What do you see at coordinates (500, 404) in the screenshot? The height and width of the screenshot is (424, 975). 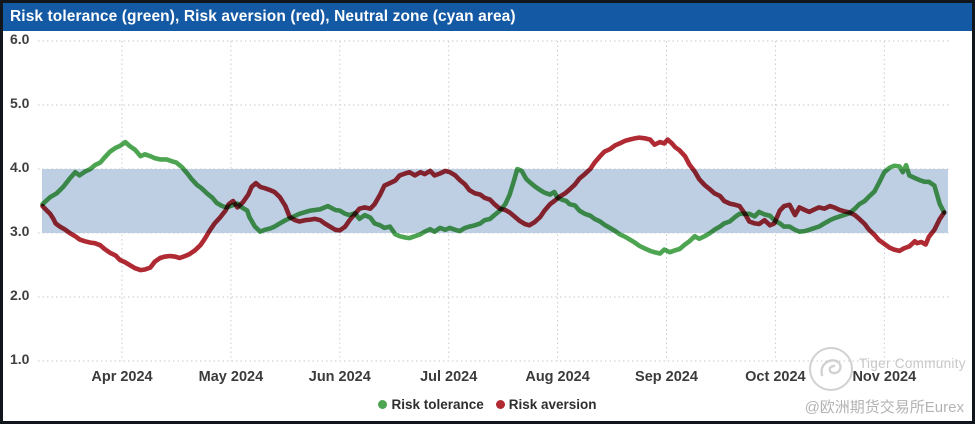 I see `legend-marker-risk-aversion` at bounding box center [500, 404].